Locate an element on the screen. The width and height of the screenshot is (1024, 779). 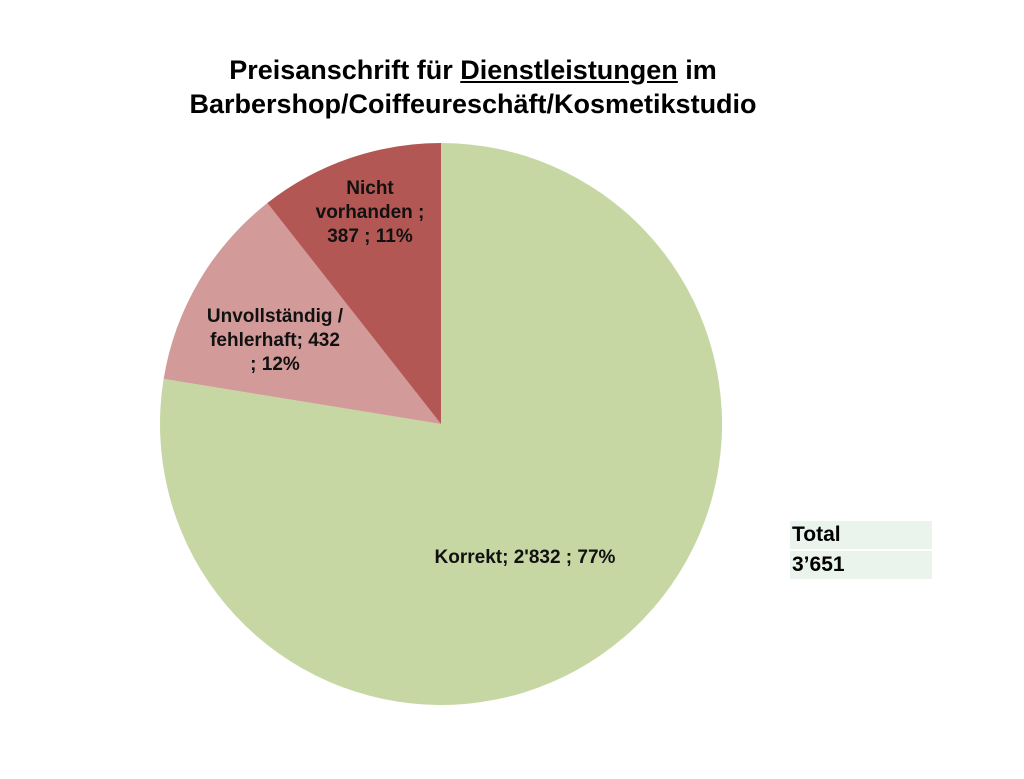
underlined-word: Dienstleistungen is located at coordinates (569, 70).